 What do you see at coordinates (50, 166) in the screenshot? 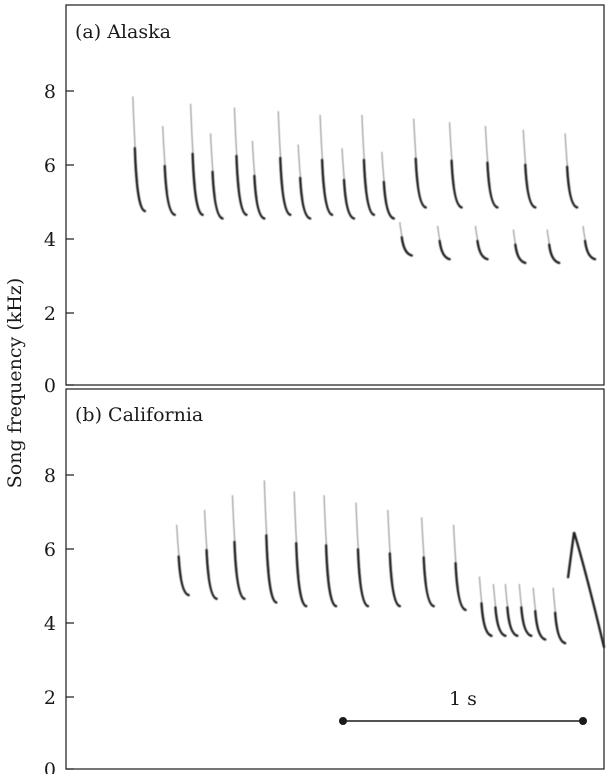
I see `panel-a-tick-label-6: 6` at bounding box center [50, 166].